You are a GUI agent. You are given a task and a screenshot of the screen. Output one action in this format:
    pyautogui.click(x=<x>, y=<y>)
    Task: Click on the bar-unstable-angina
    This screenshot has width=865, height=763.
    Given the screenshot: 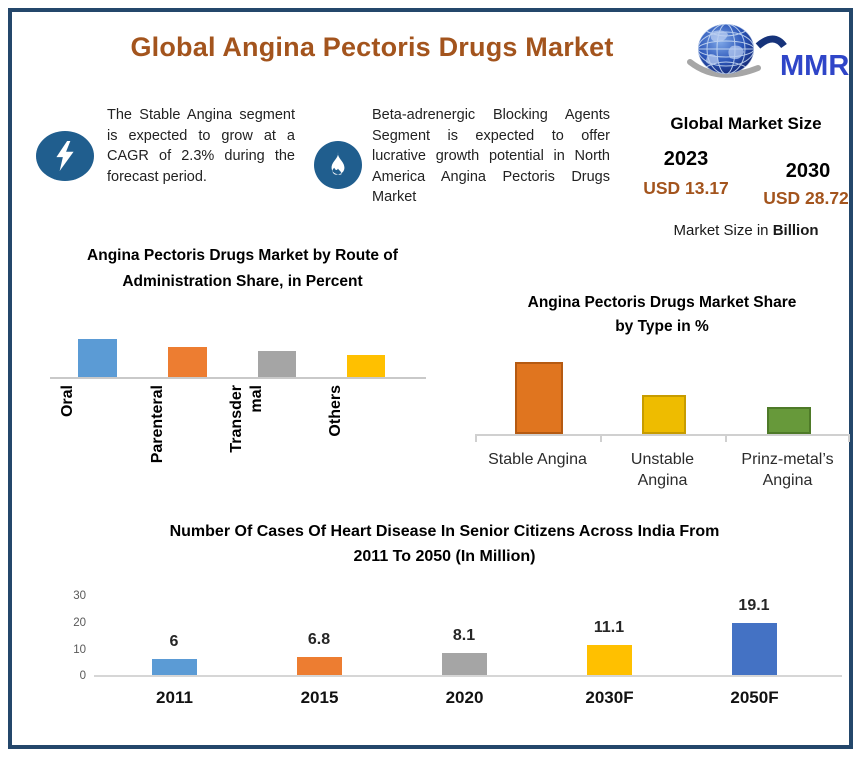 What is the action you would take?
    pyautogui.click(x=664, y=414)
    